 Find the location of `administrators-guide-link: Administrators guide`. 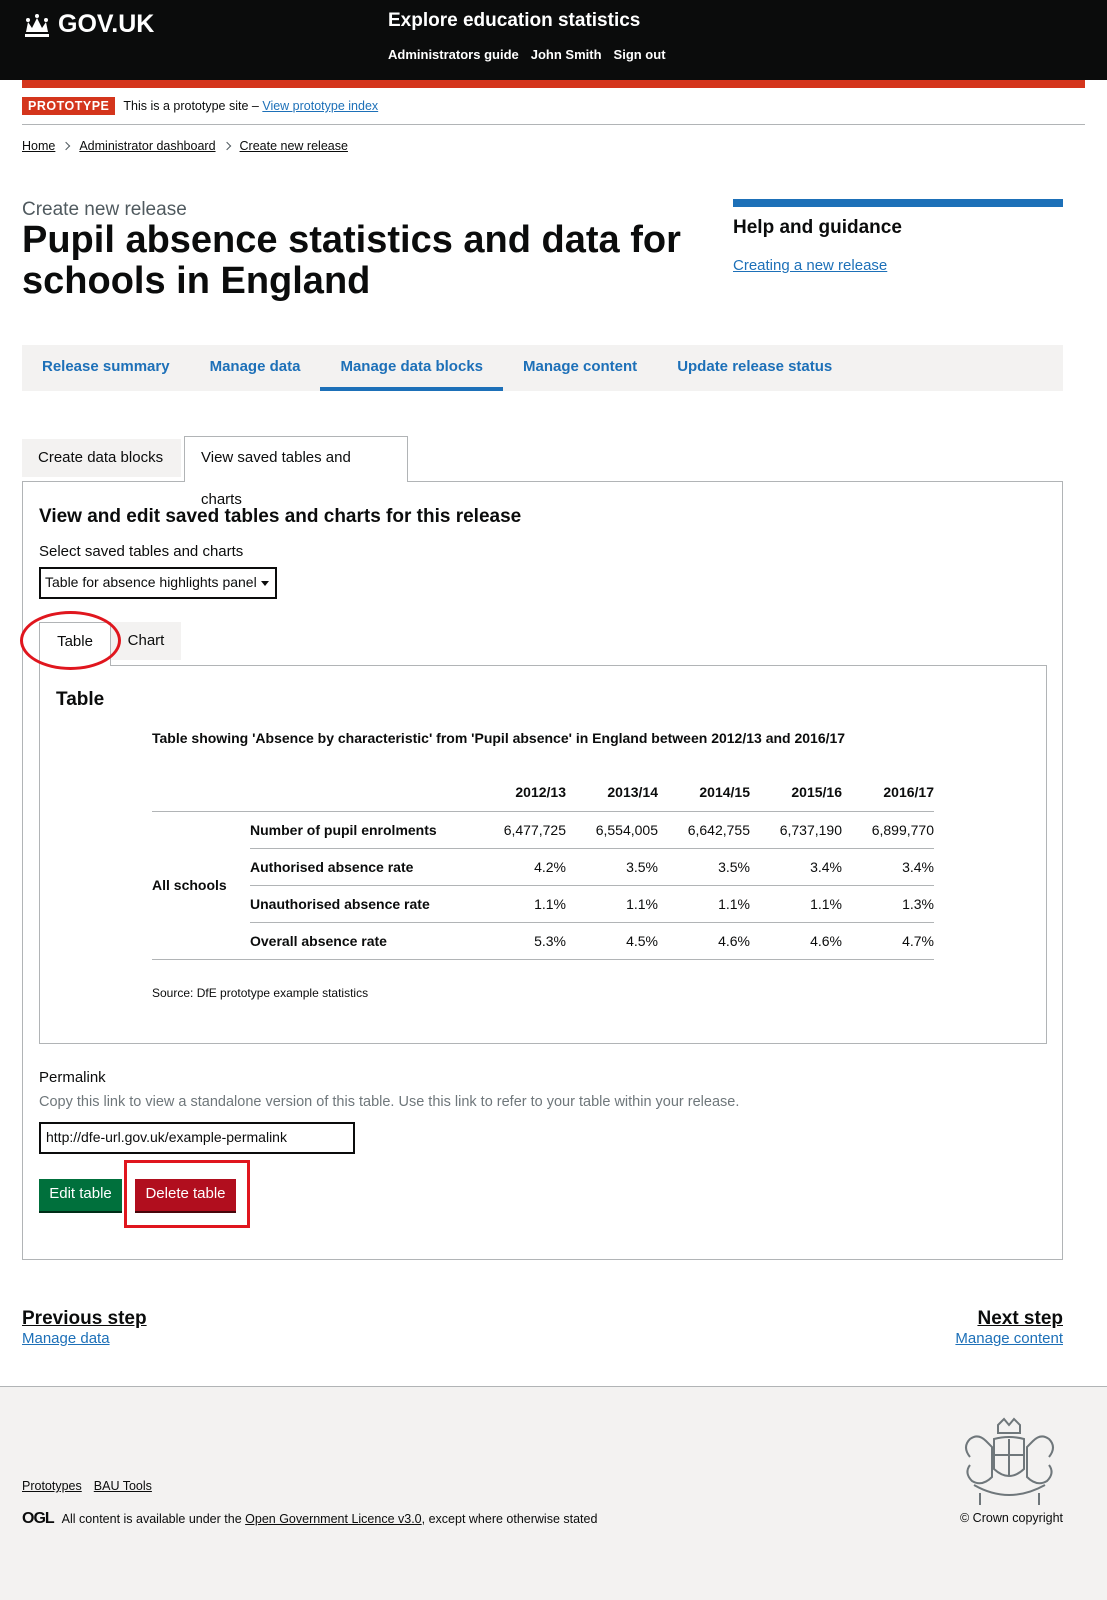

administrators-guide-link: Administrators guide is located at coordinates (453, 54).